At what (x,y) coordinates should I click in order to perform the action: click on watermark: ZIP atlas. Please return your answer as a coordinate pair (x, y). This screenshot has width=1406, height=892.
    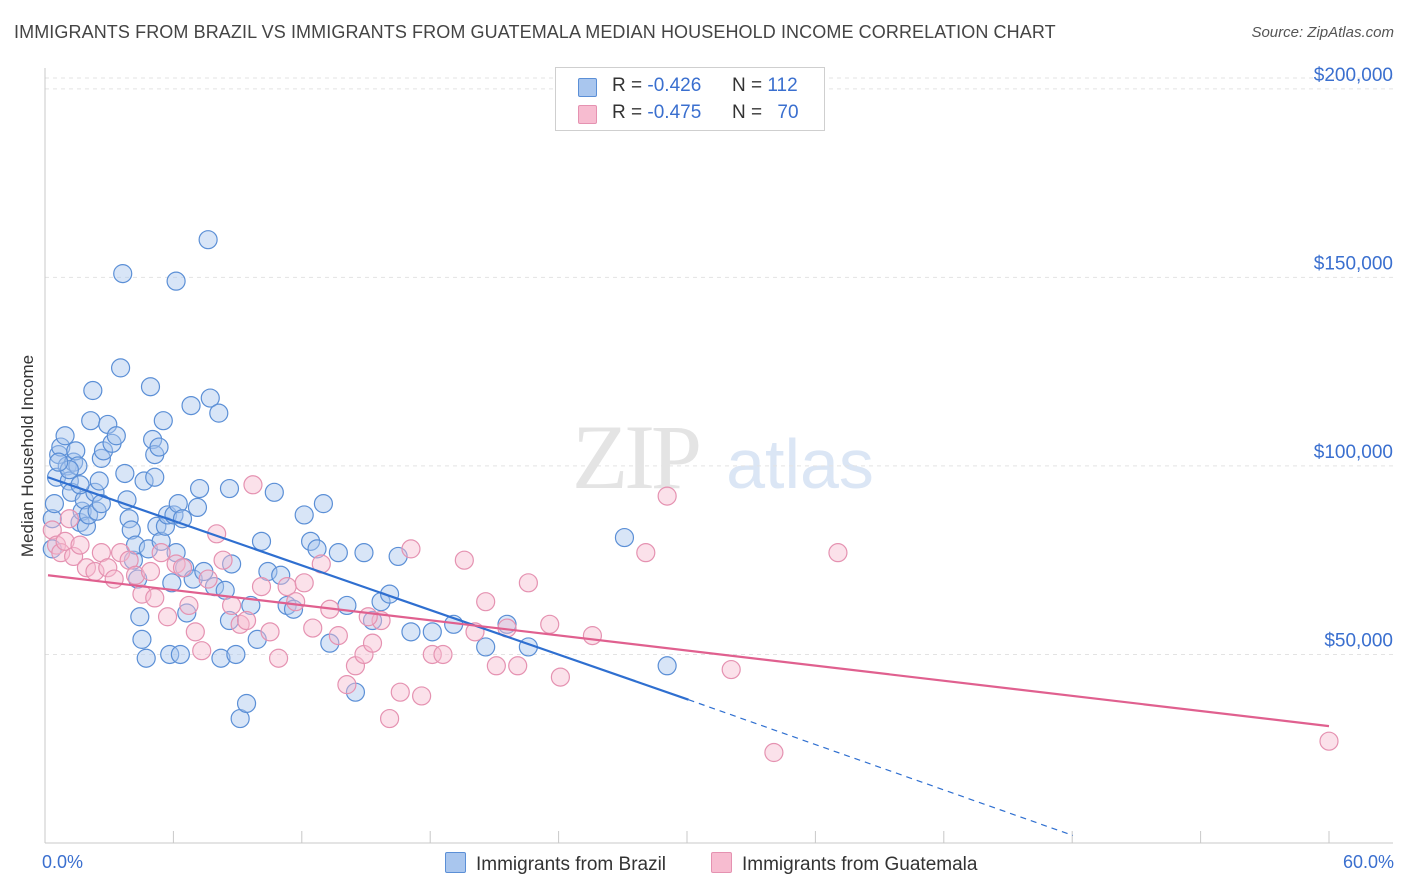
    Looking at the image, I should click on (723, 457).